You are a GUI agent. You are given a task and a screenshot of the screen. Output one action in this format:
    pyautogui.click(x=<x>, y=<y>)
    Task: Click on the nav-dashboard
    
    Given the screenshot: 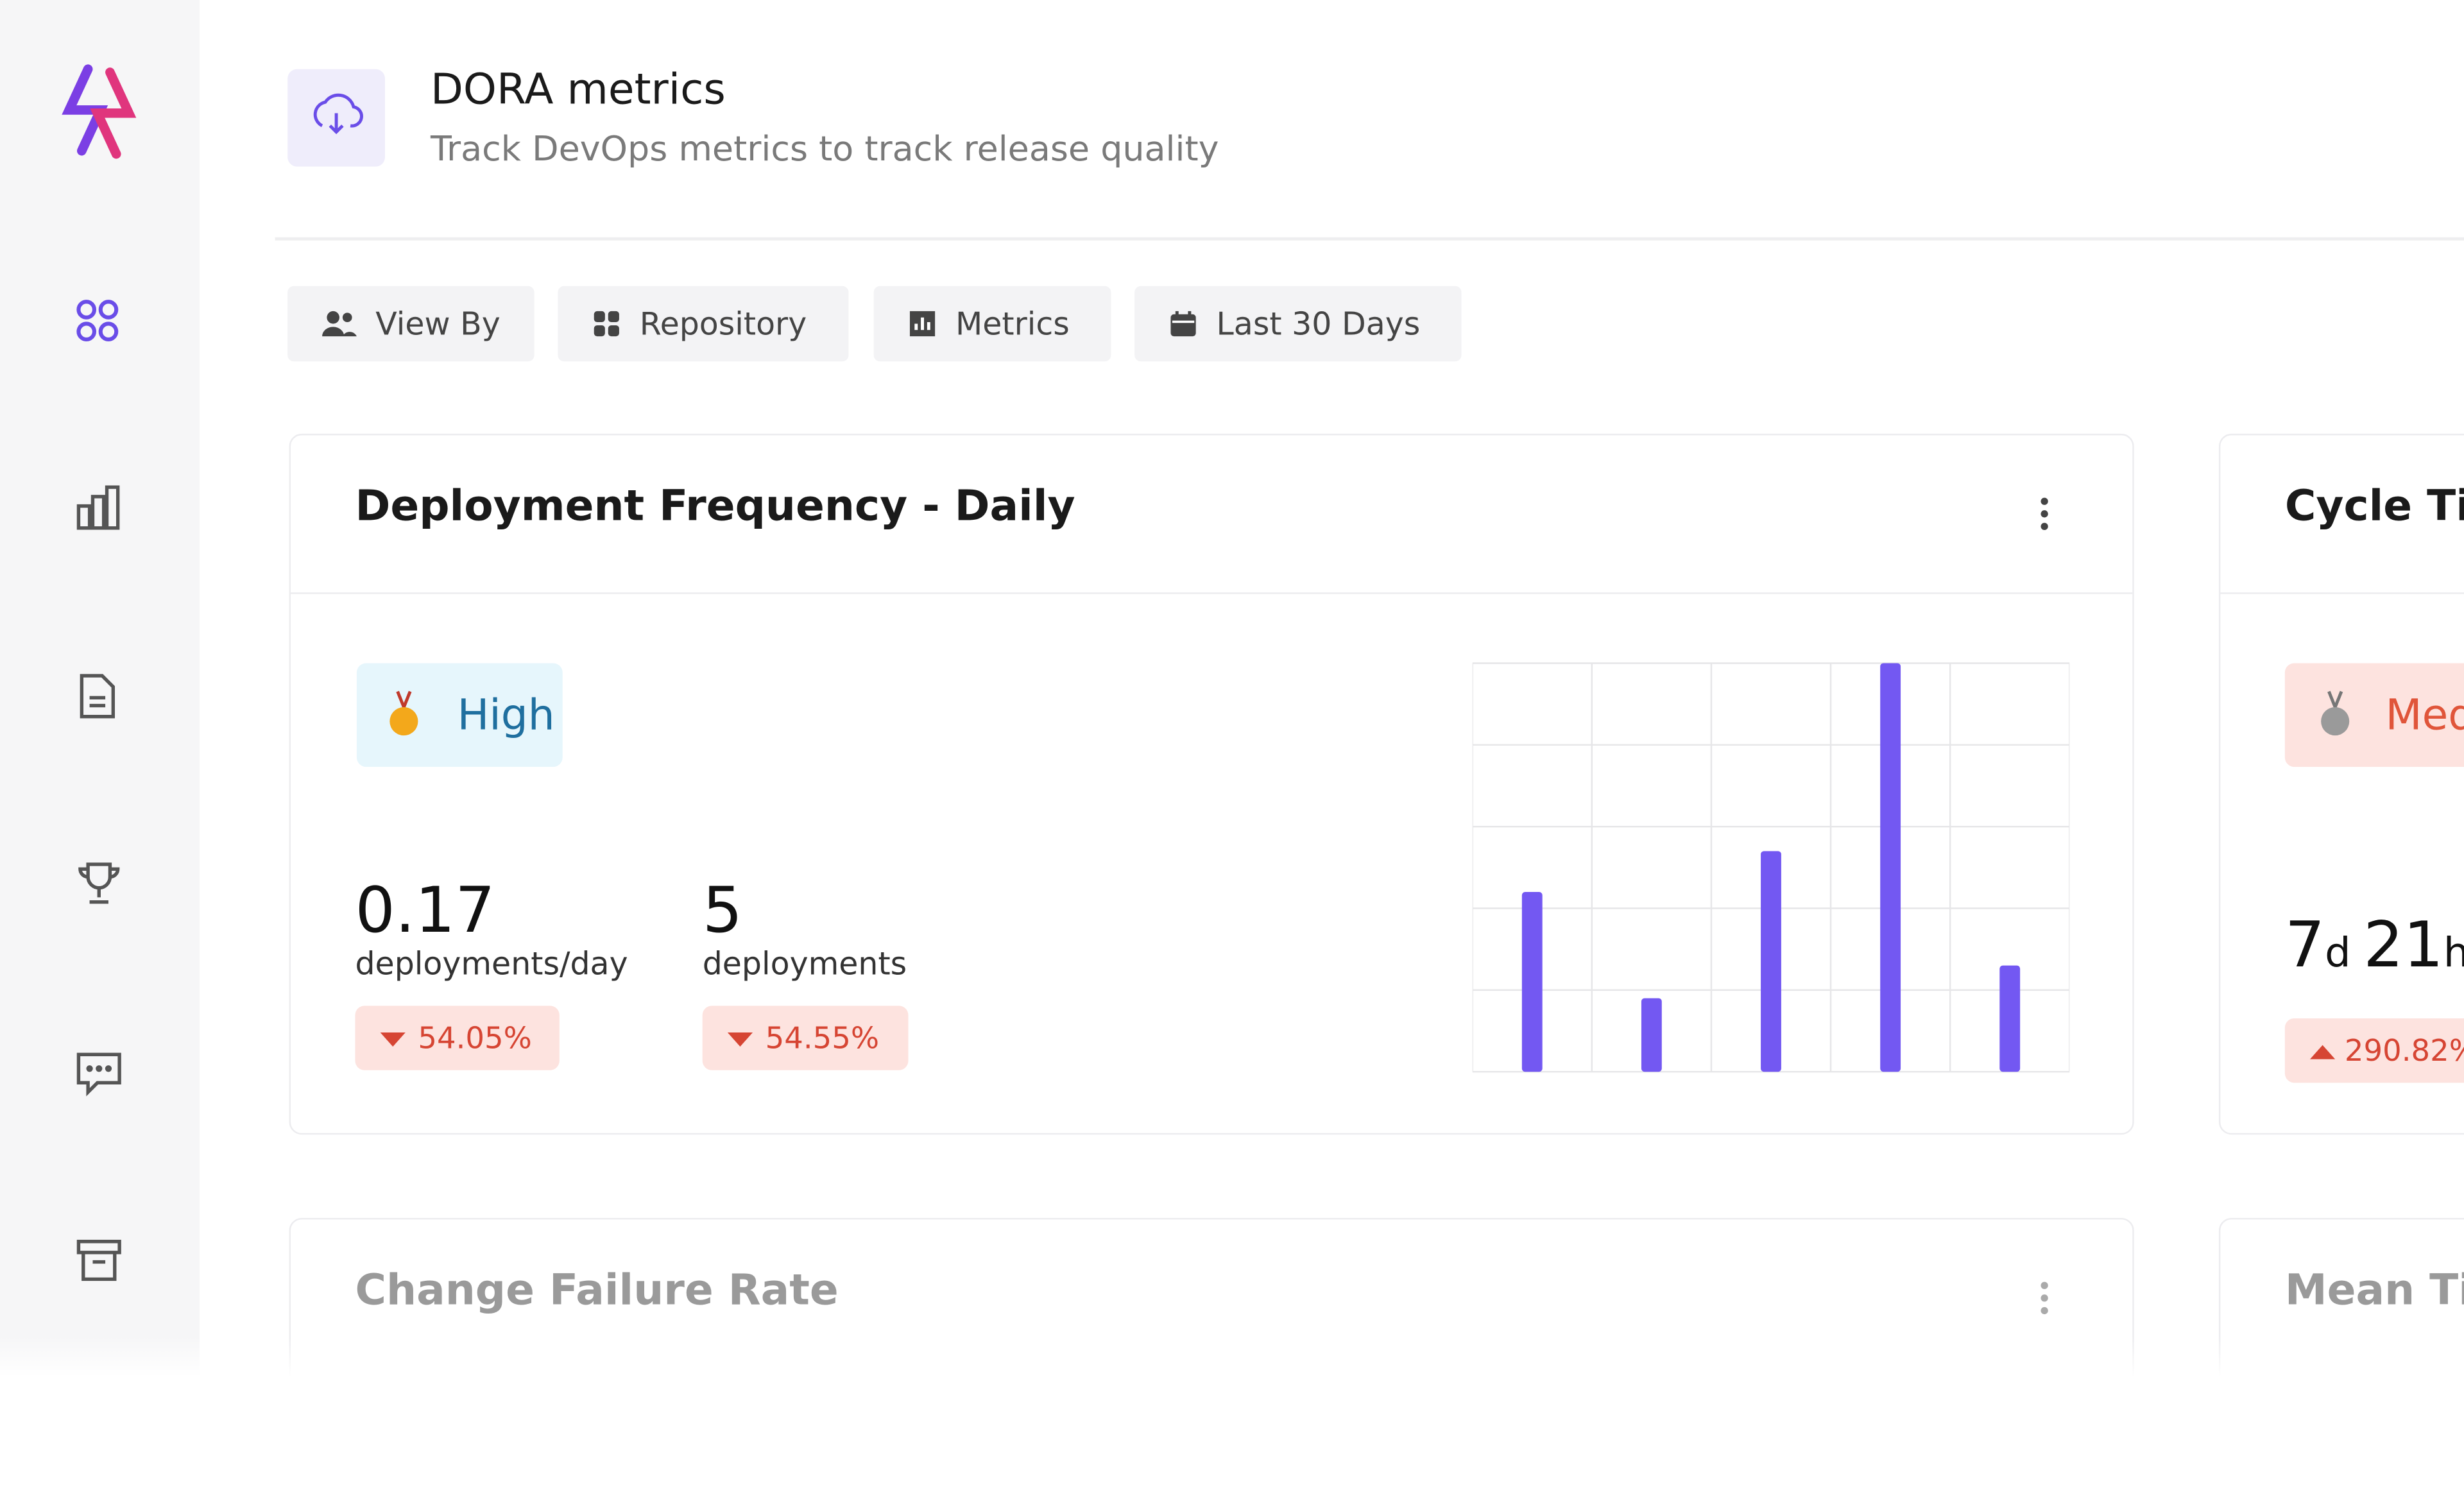 What is the action you would take?
    pyautogui.click(x=98, y=320)
    